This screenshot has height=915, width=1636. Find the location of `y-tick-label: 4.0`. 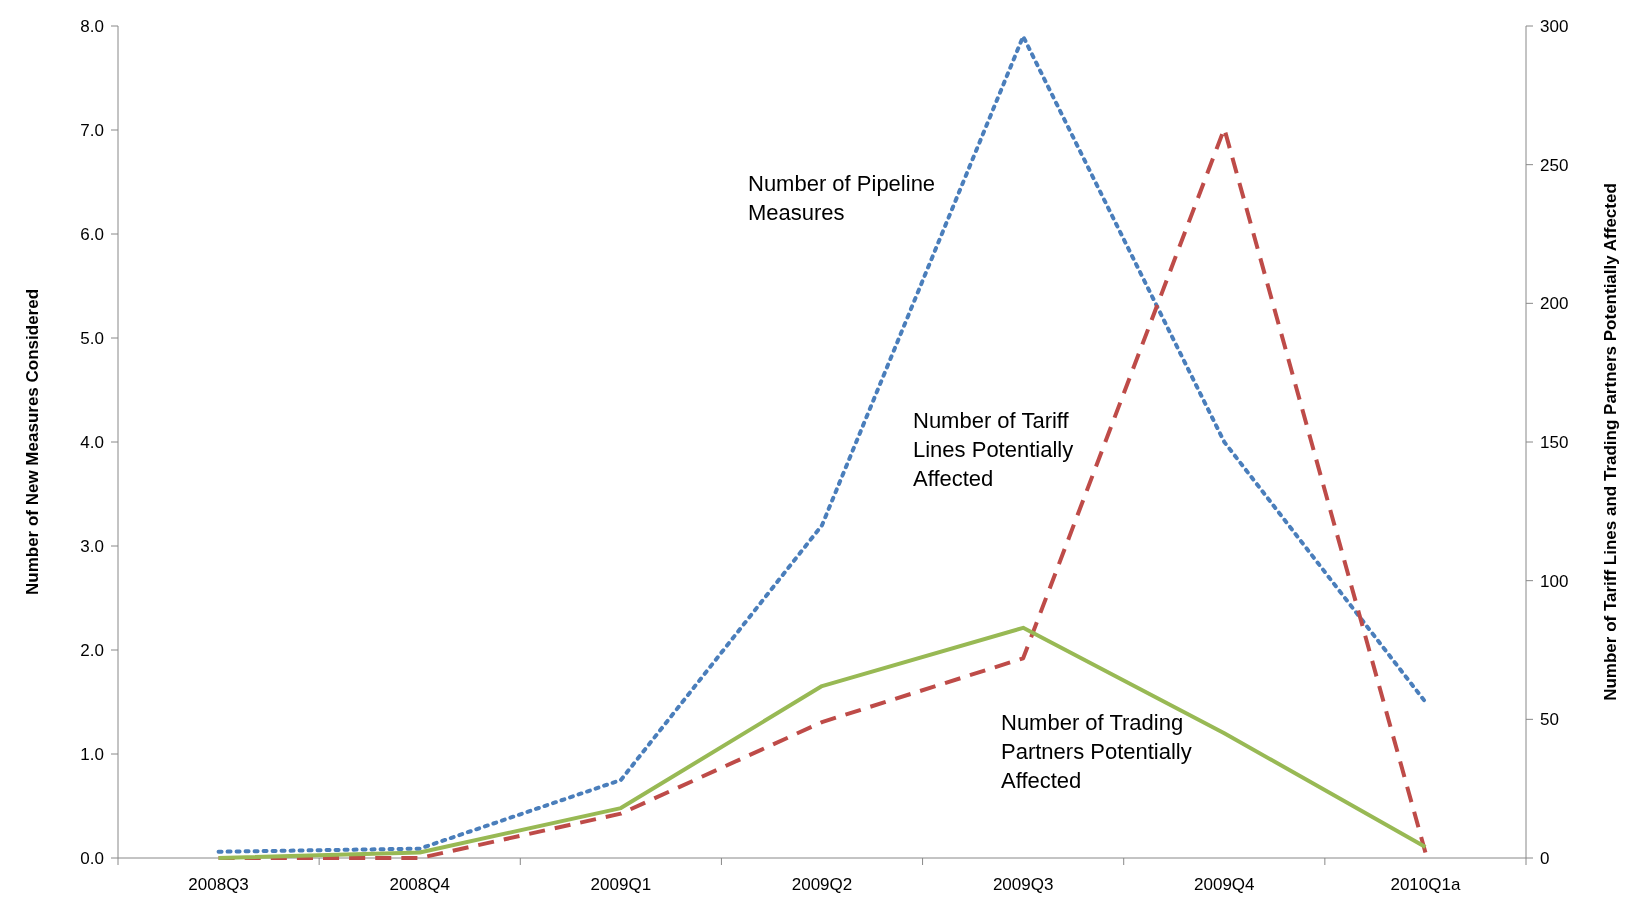

y-tick-label: 4.0 is located at coordinates (92, 442).